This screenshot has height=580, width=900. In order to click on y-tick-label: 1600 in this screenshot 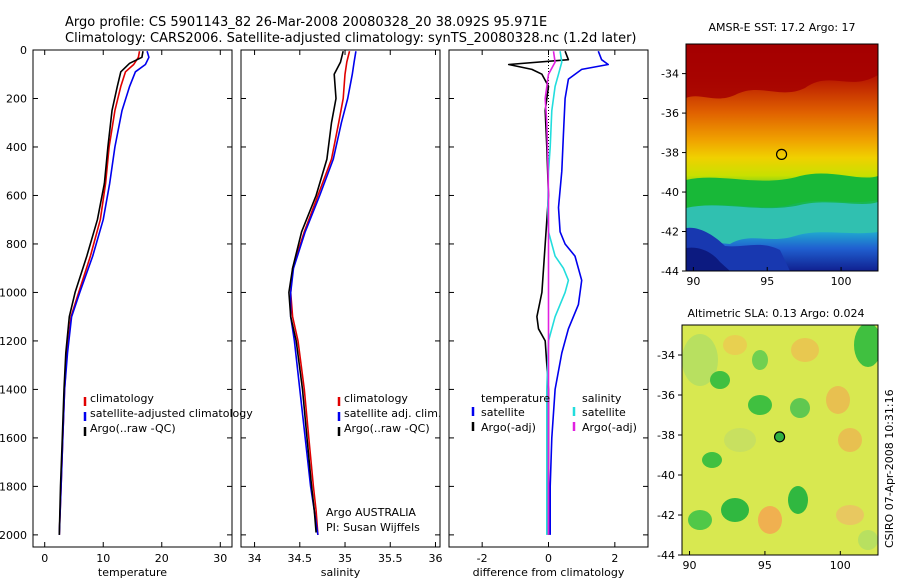, I will do `click(13, 438)`.